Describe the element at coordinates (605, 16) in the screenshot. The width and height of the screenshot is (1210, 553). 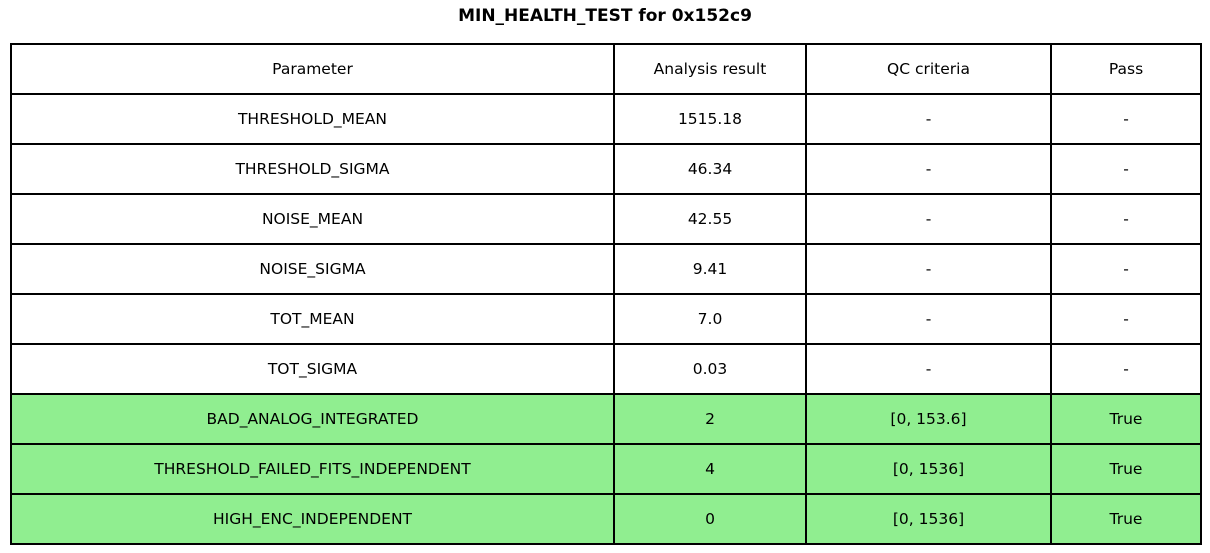
I see `page-title: MIN_HEALTH_TEST for 0x152c9` at that location.